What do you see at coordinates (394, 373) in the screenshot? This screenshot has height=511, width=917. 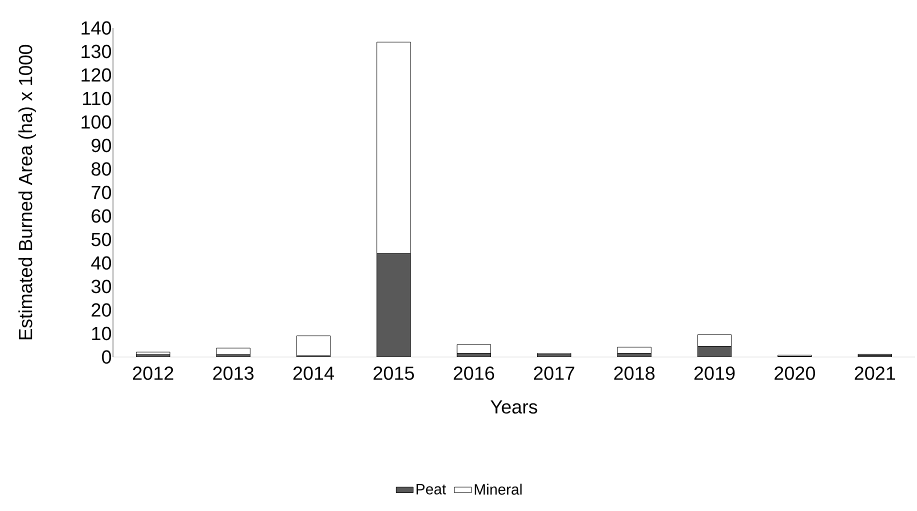 I see `x-tick-label: 2015` at bounding box center [394, 373].